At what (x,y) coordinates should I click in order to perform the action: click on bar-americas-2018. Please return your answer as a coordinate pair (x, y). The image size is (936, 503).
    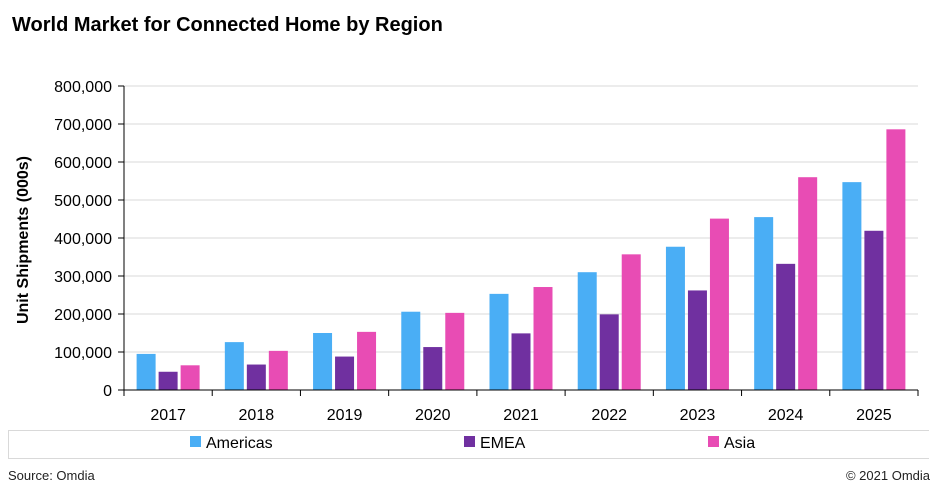
    Looking at the image, I should click on (234, 366).